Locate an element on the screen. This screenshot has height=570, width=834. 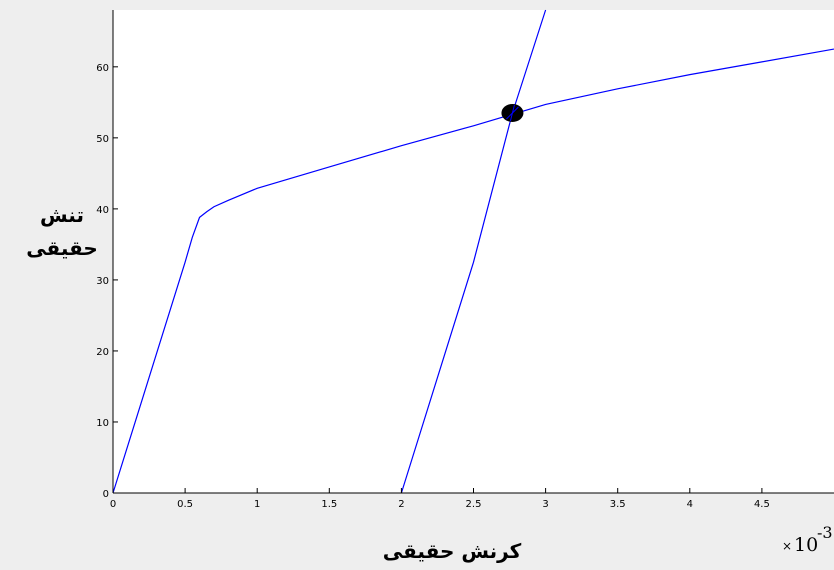
x-exponent-label: × 10 -3 is located at coordinates (807, 539).